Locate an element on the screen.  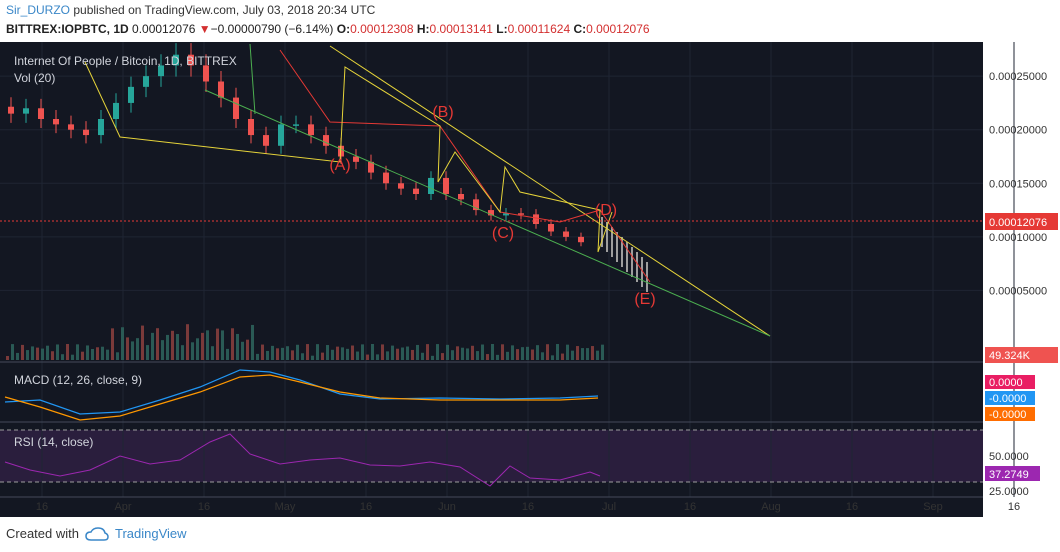
rsi-tag: 37.2749 is located at coordinates (1009, 475).